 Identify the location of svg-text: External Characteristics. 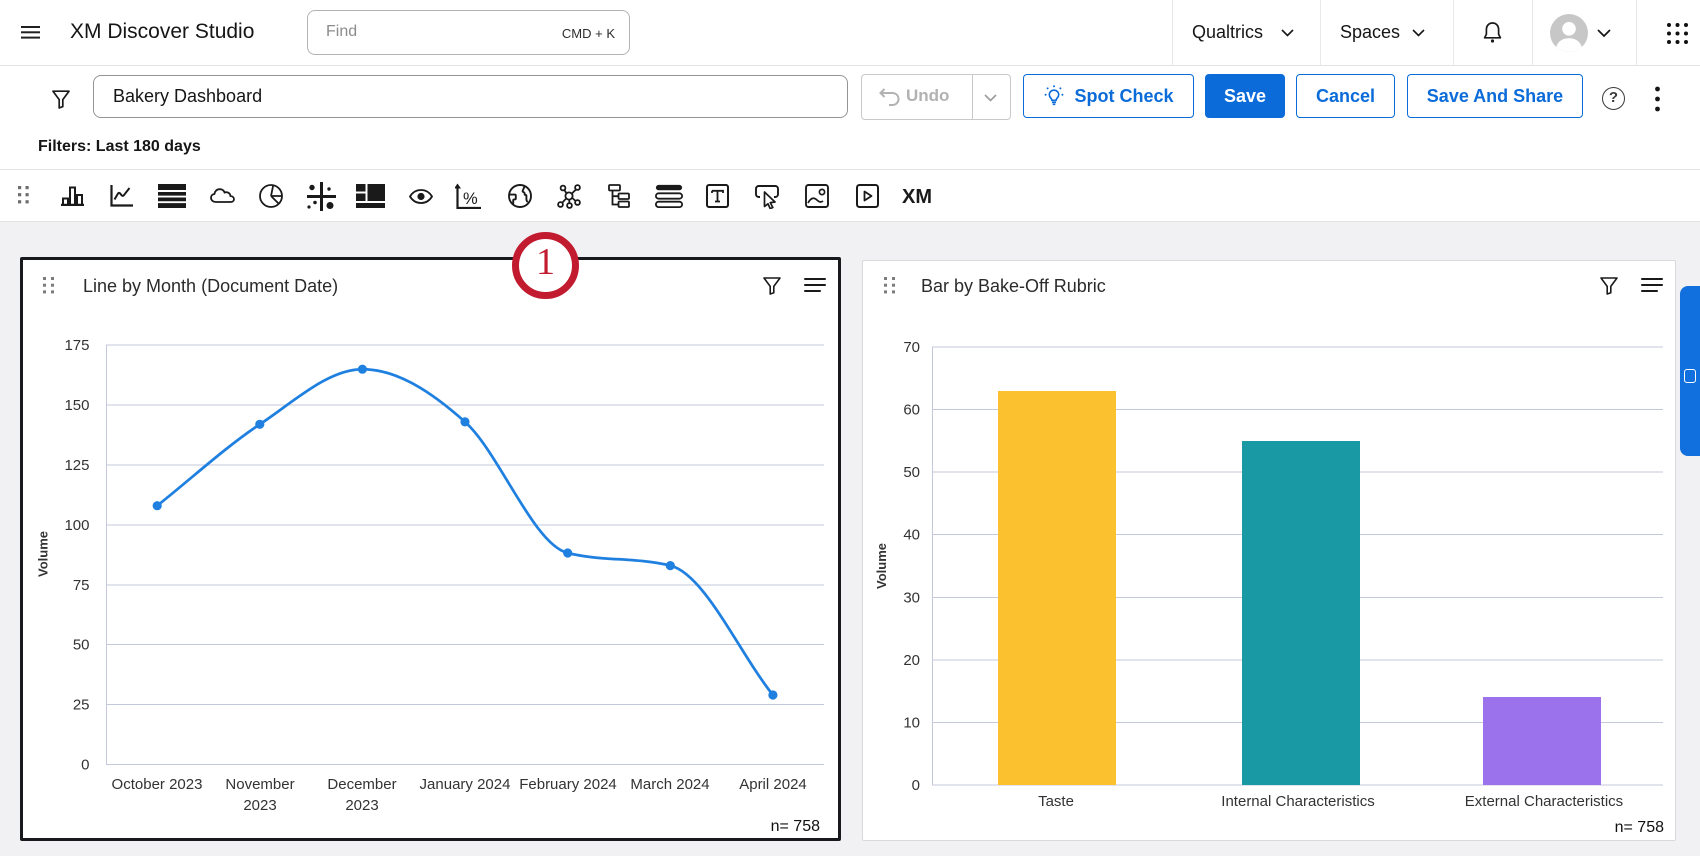
(1544, 801).